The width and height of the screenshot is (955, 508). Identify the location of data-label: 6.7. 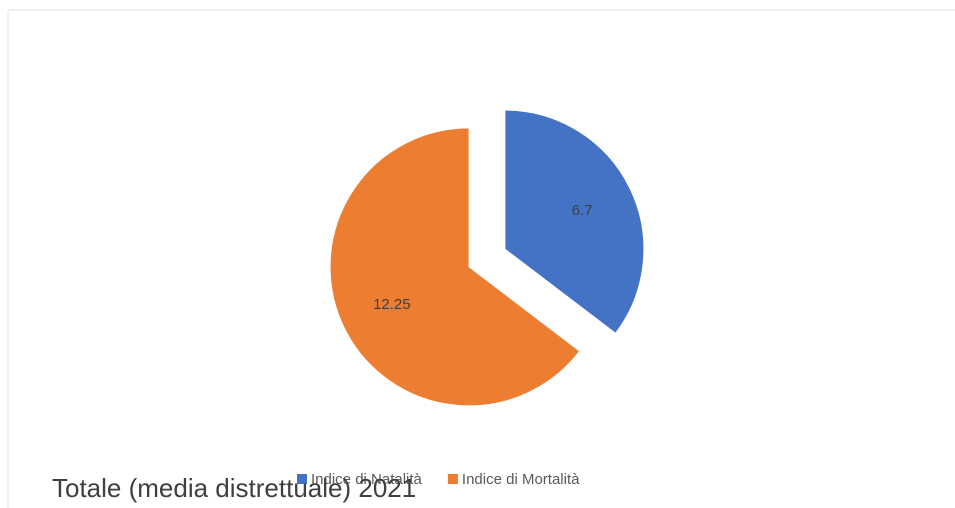
(582, 210).